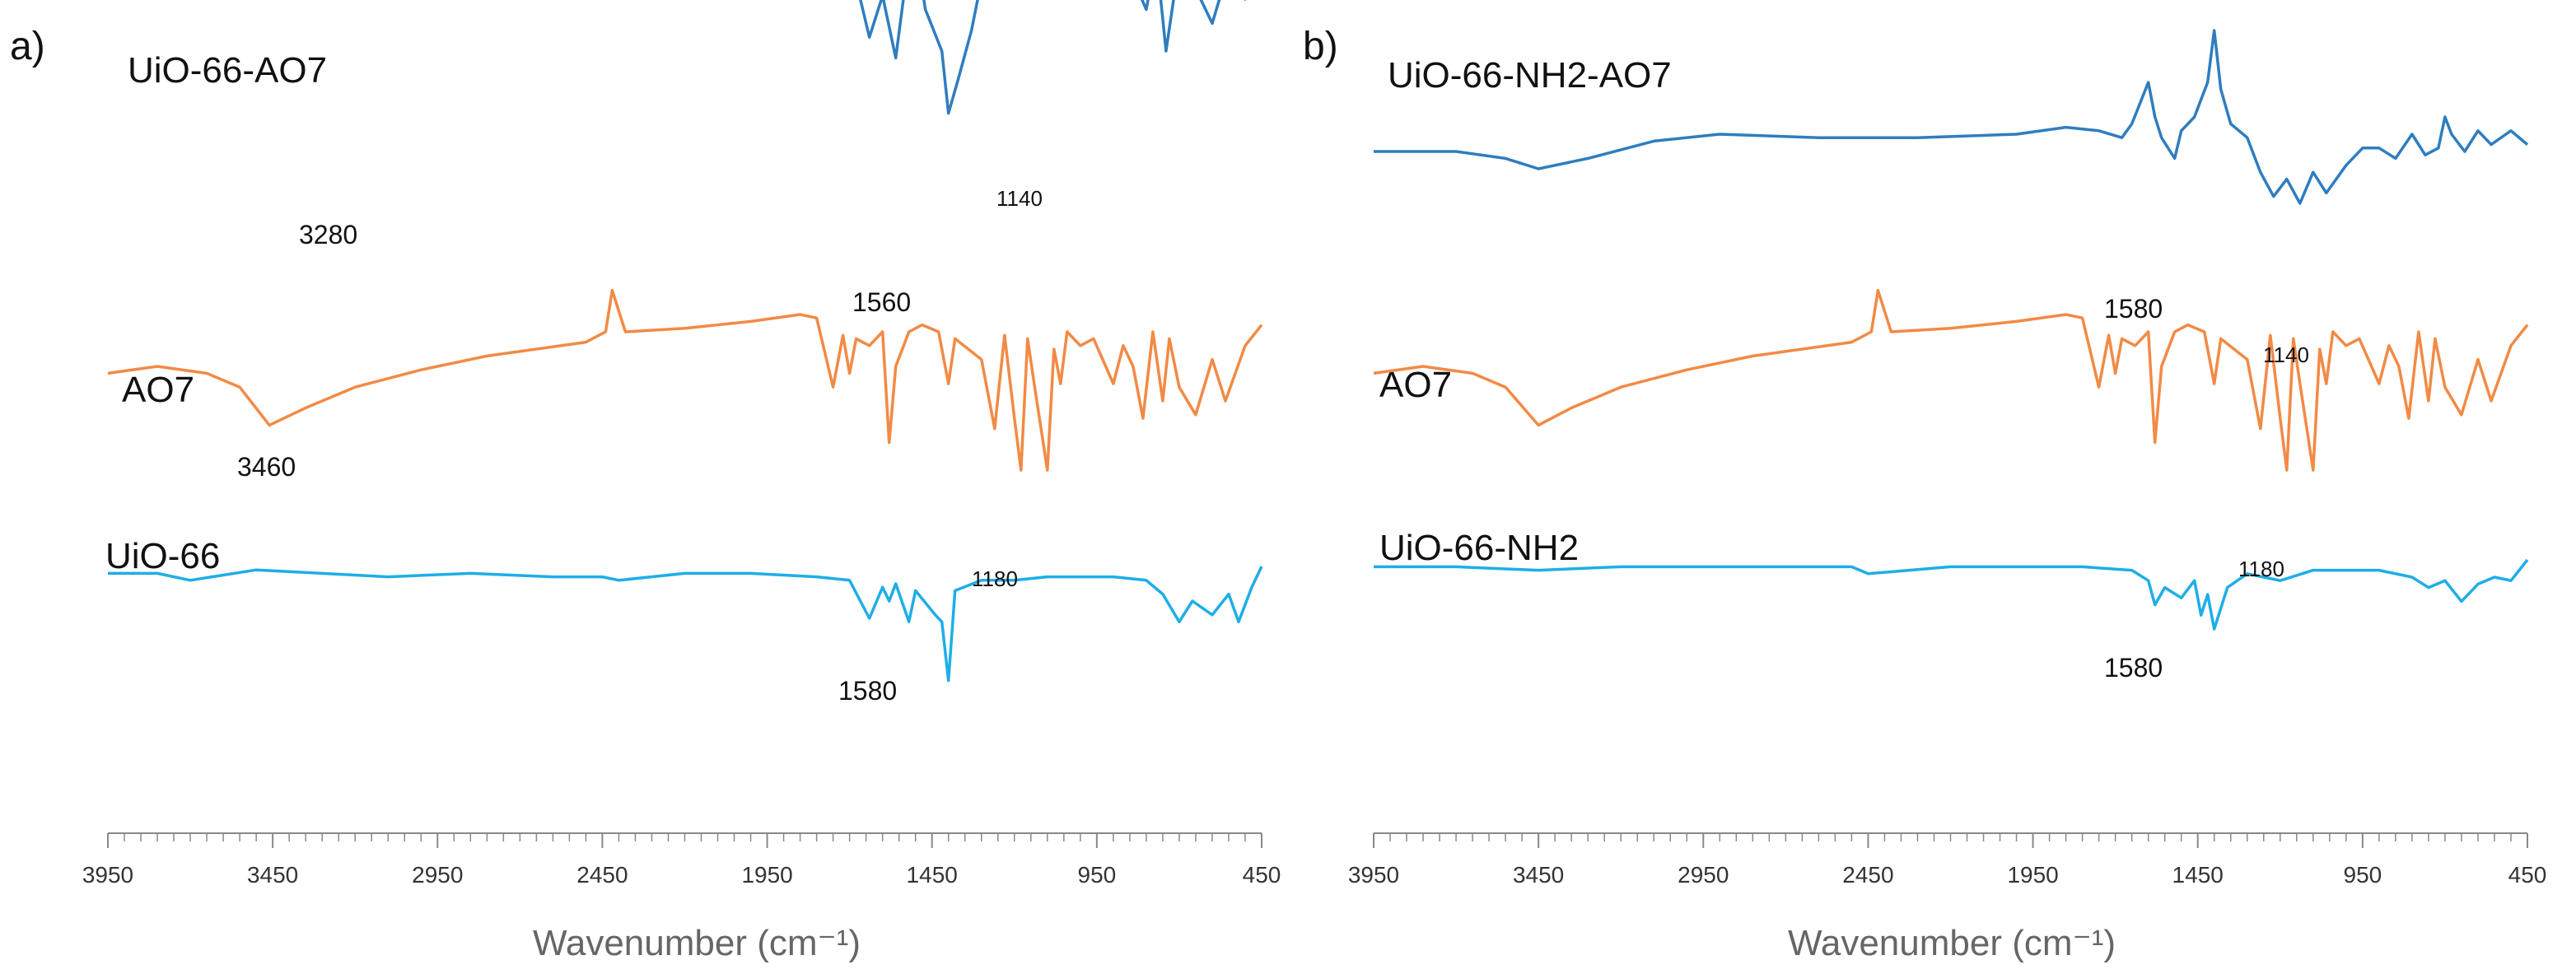 Image resolution: width=2576 pixels, height=974 pixels. What do you see at coordinates (1530, 75) in the screenshot?
I see `series-label-uio66-nh2-ao7: UiO-66-NH2-AO7` at bounding box center [1530, 75].